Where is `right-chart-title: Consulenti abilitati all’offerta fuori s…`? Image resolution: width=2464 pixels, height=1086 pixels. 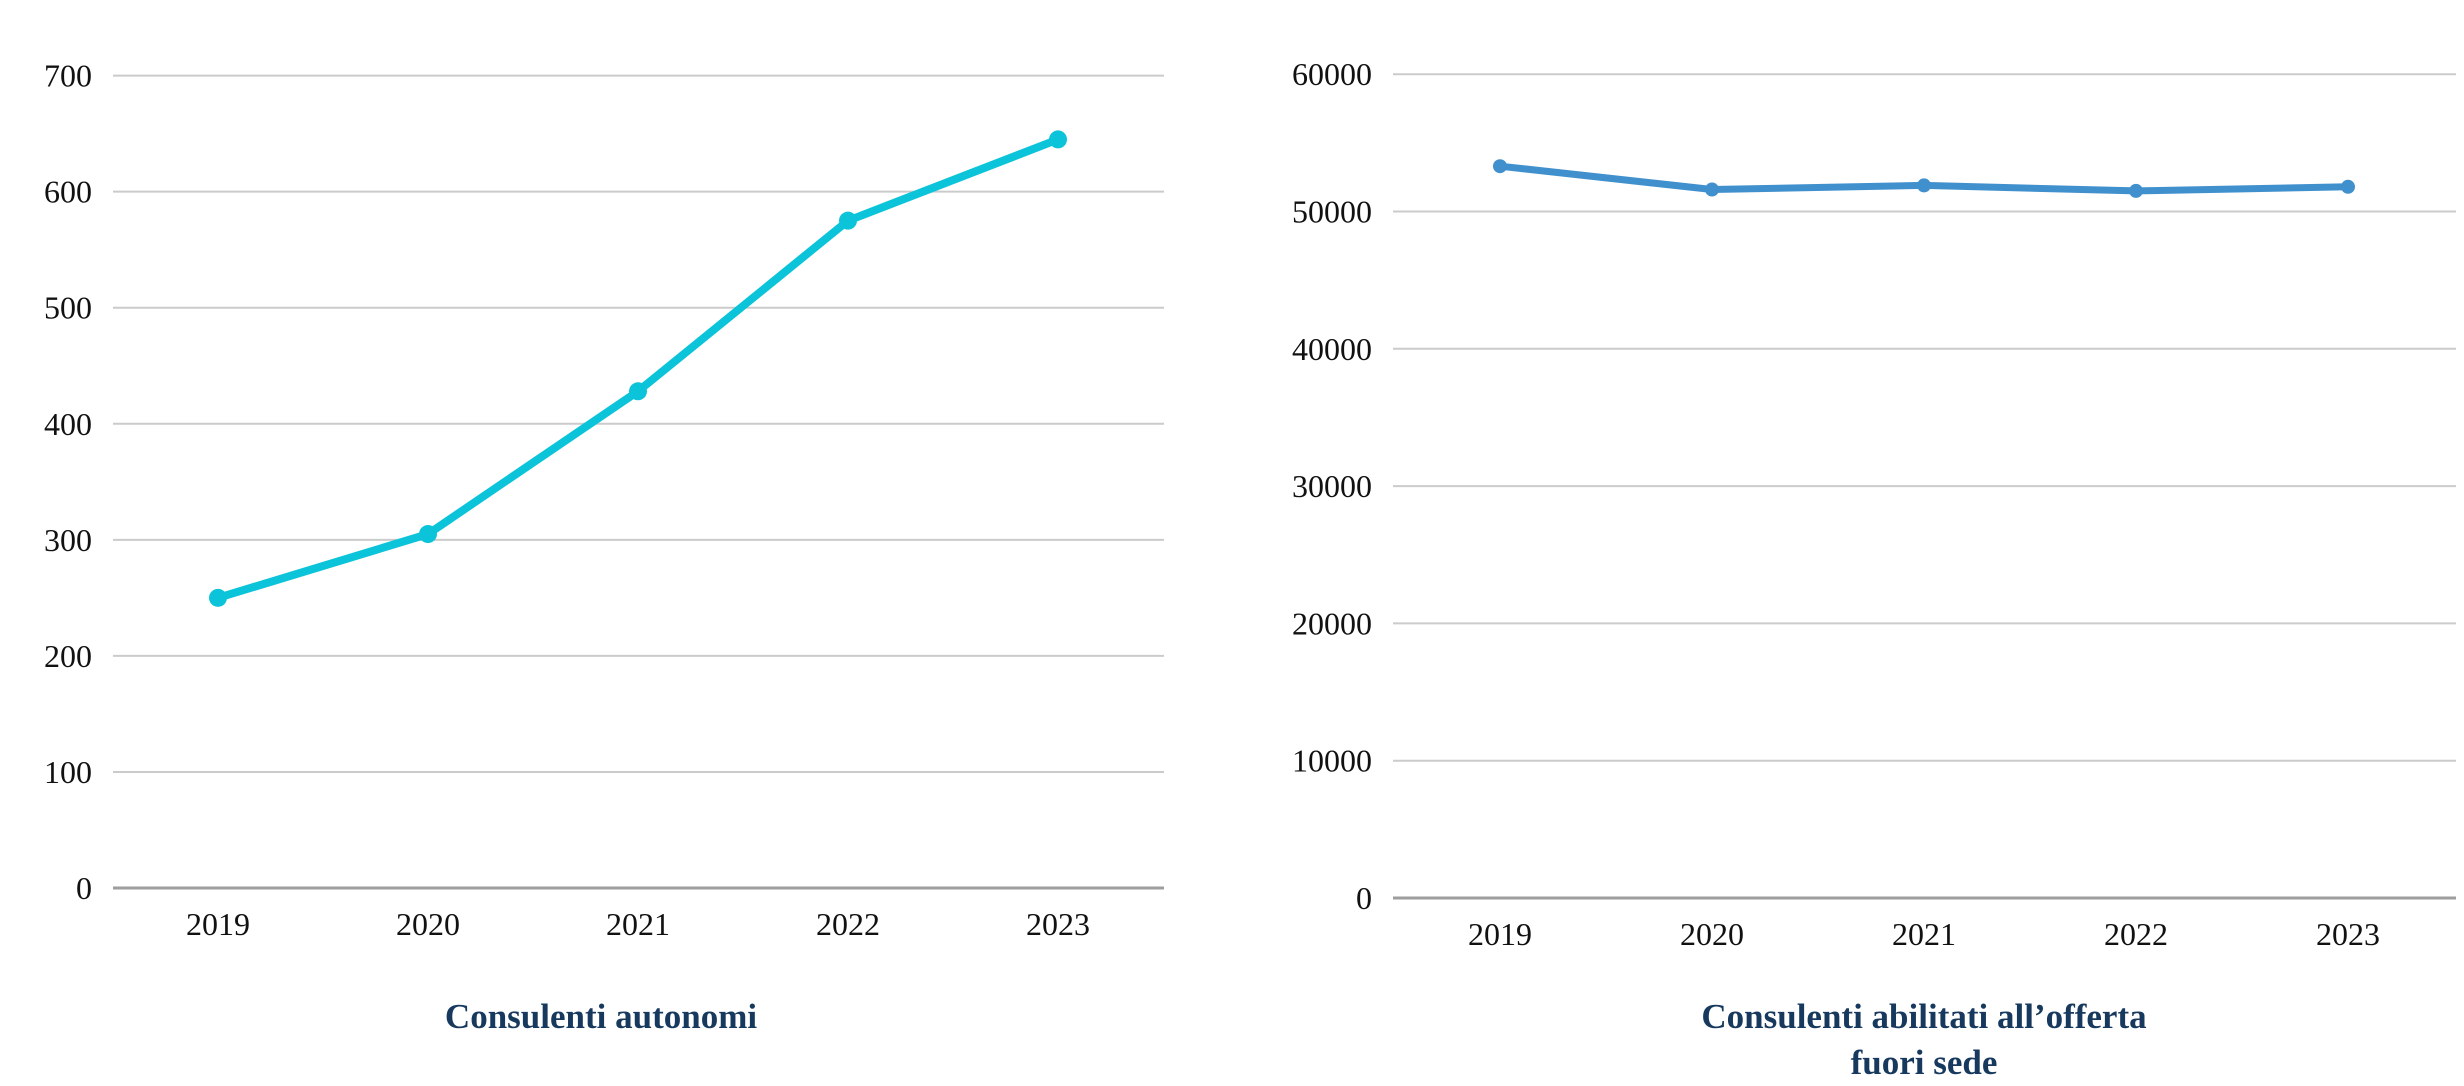 right-chart-title: Consulenti abilitati all’offerta fuori s… is located at coordinates (1924, 1040).